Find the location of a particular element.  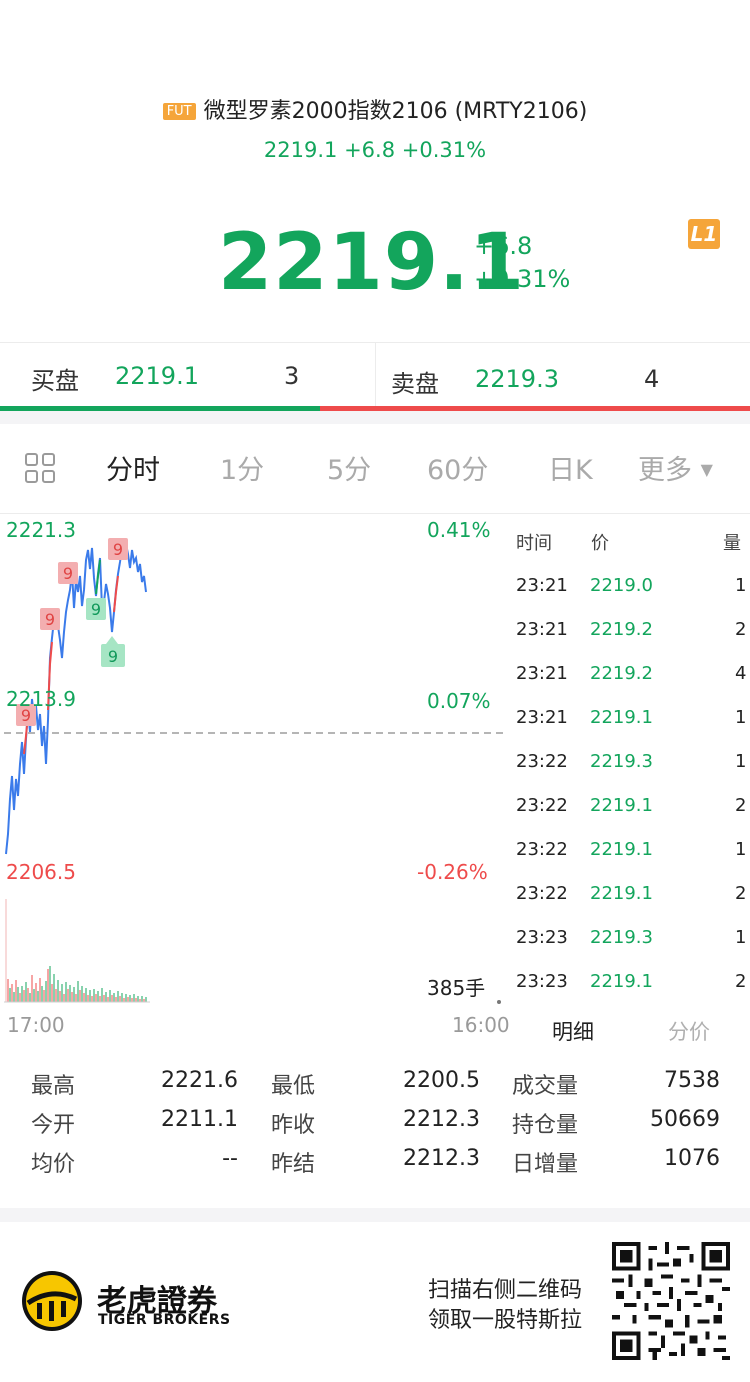

tab-more-label: 更多 is located at coordinates (665, 470).